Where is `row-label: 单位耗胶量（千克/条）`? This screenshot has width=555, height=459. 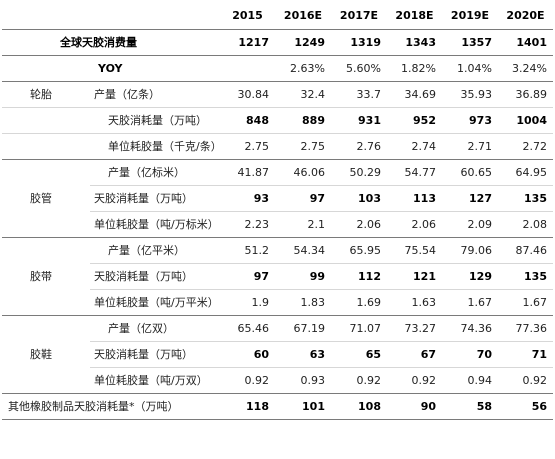
row-label: 单位耗胶量（千克/条） is located at coordinates (155, 146).